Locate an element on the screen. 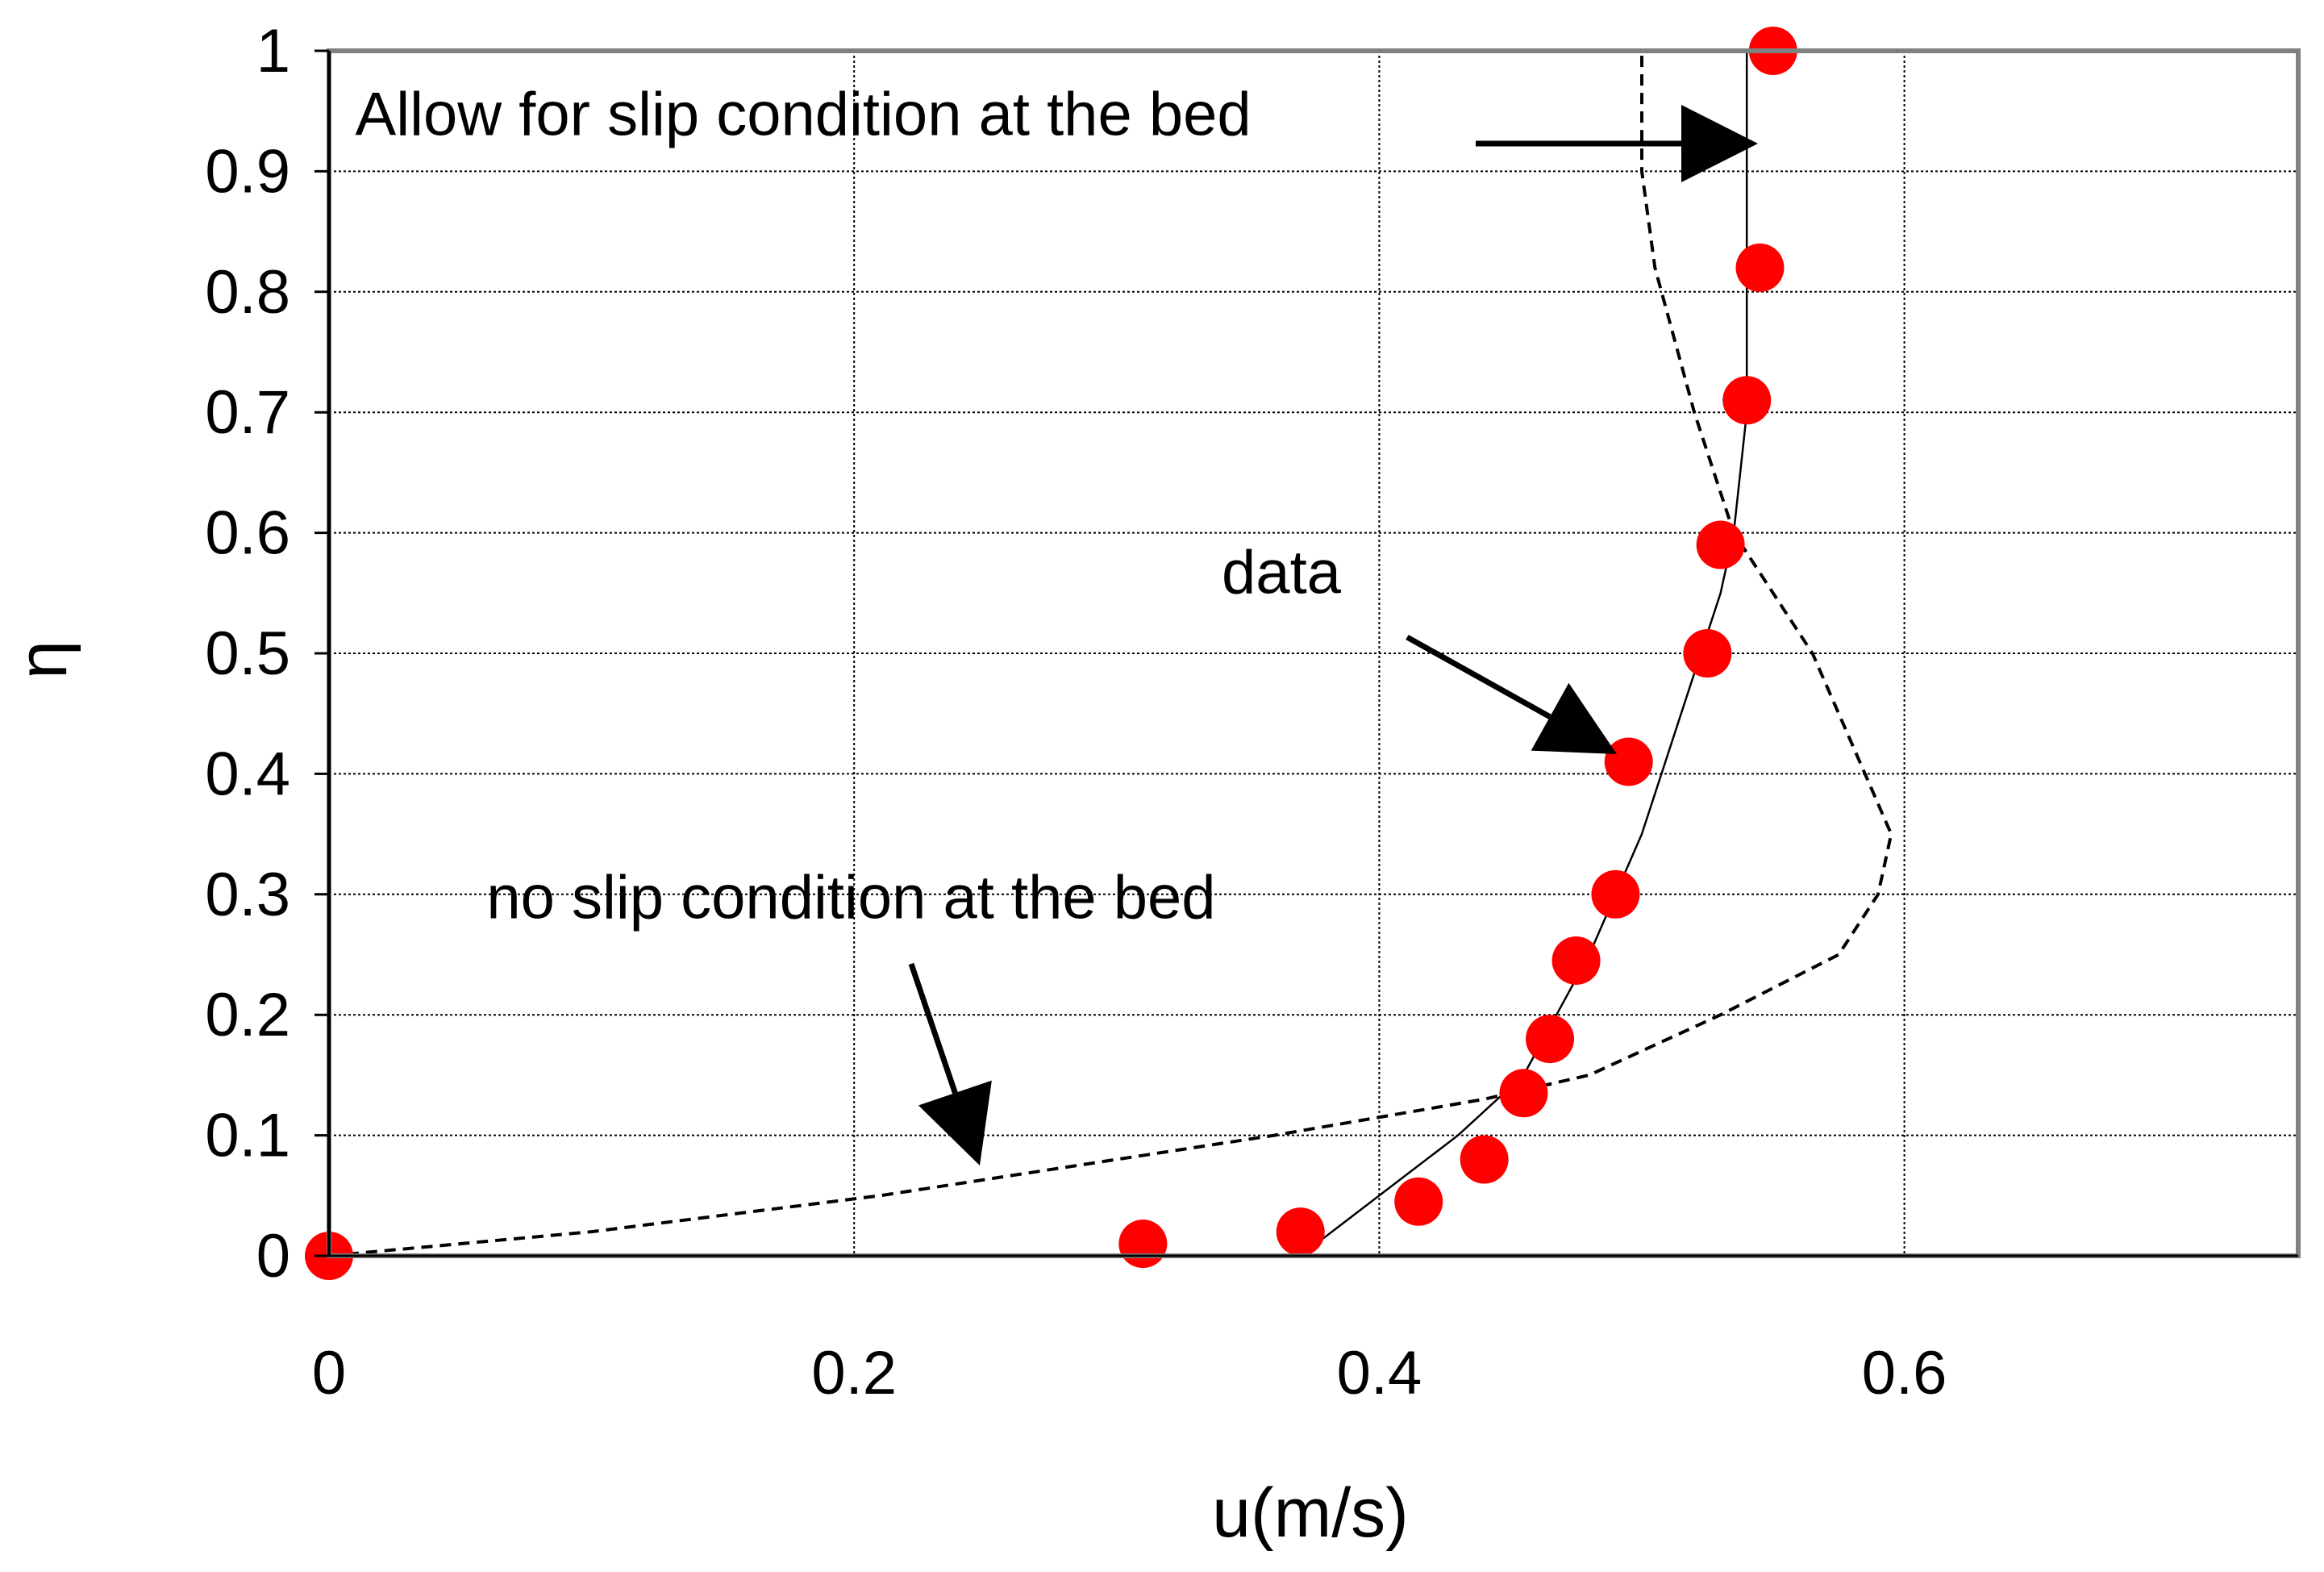 The width and height of the screenshot is (2324, 1572). y-tick-label: 0.1 is located at coordinates (247, 1136).